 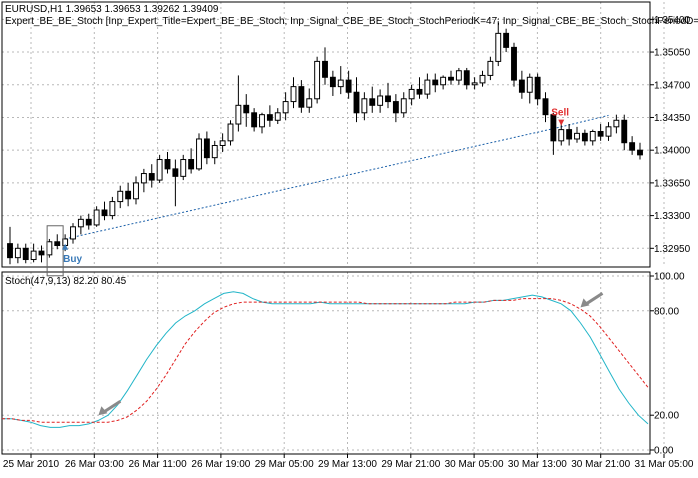 I want to click on time-tick-label: 30 Mar 05:00, so click(x=474, y=464).